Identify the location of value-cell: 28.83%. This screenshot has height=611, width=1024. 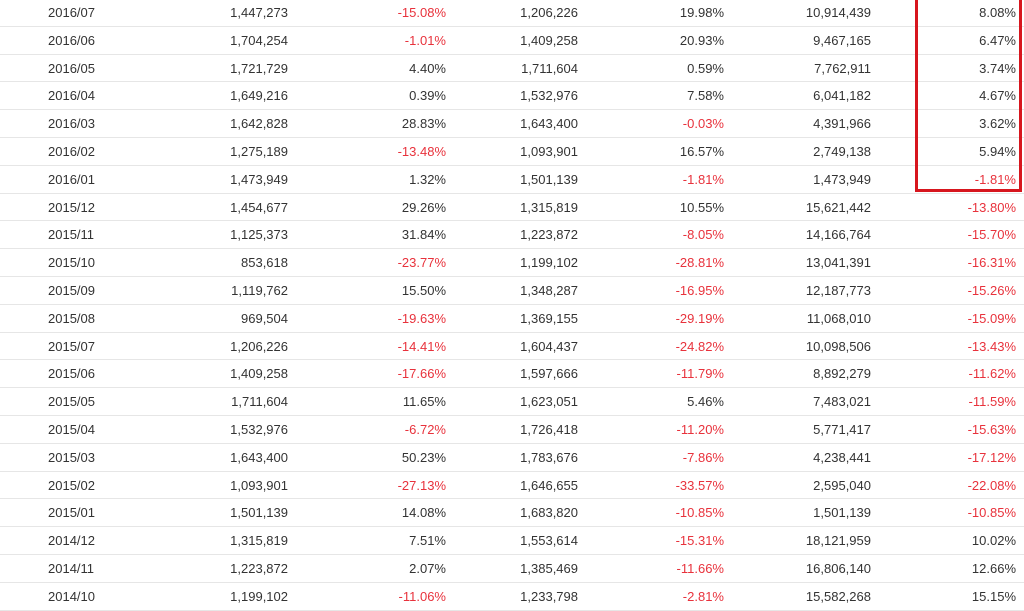
(423, 124).